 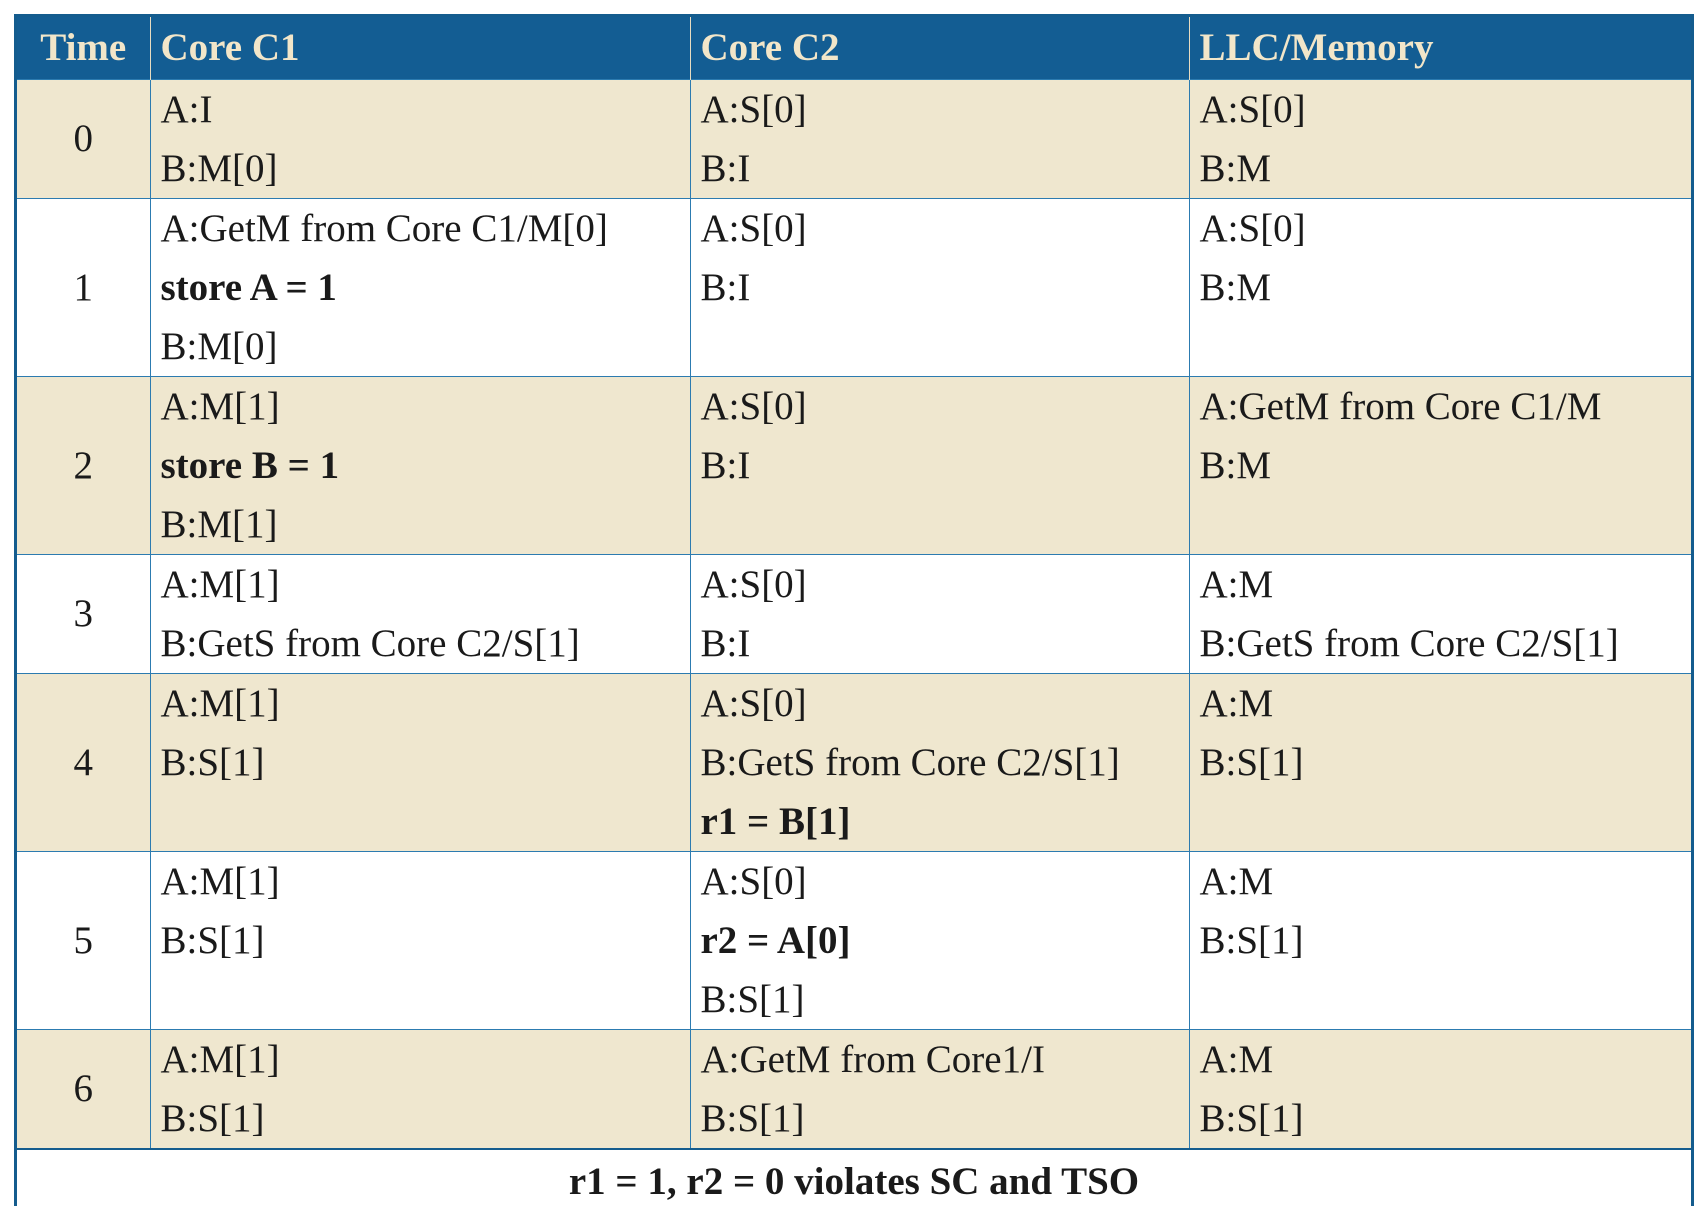 What do you see at coordinates (872, 1059) in the screenshot?
I see `state-line: A:GetM from Core1/I` at bounding box center [872, 1059].